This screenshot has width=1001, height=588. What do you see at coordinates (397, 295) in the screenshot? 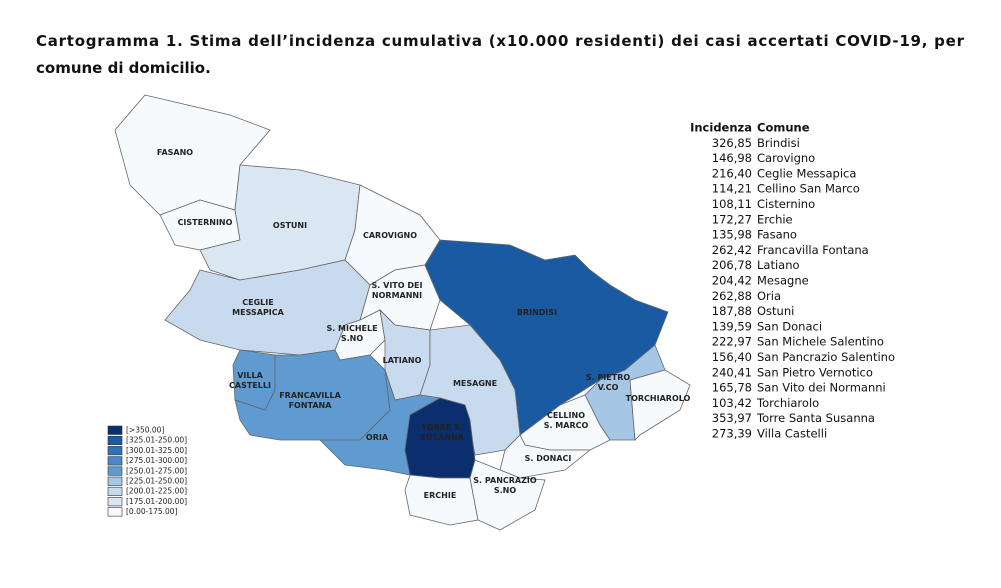
I see `region-label: NORMANNI` at bounding box center [397, 295].